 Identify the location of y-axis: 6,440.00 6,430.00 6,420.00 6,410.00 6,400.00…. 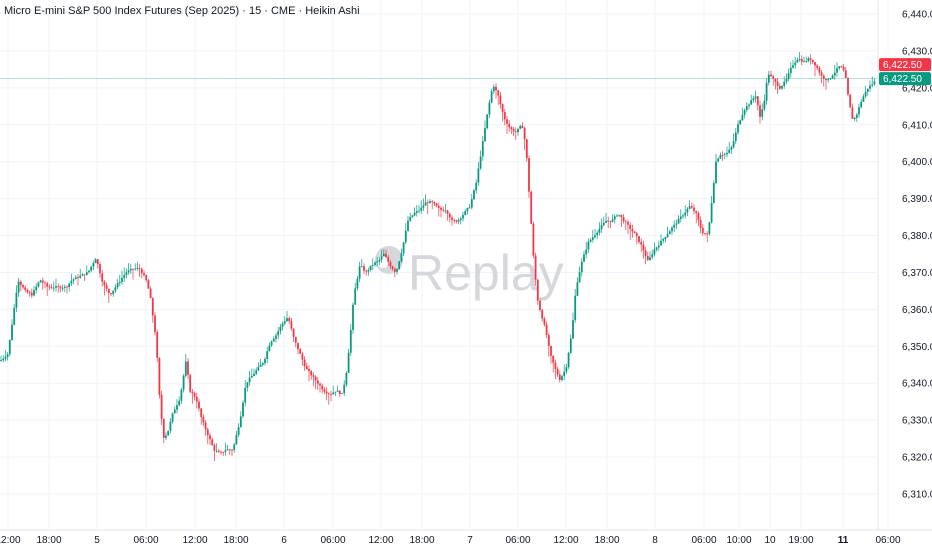
(904, 265).